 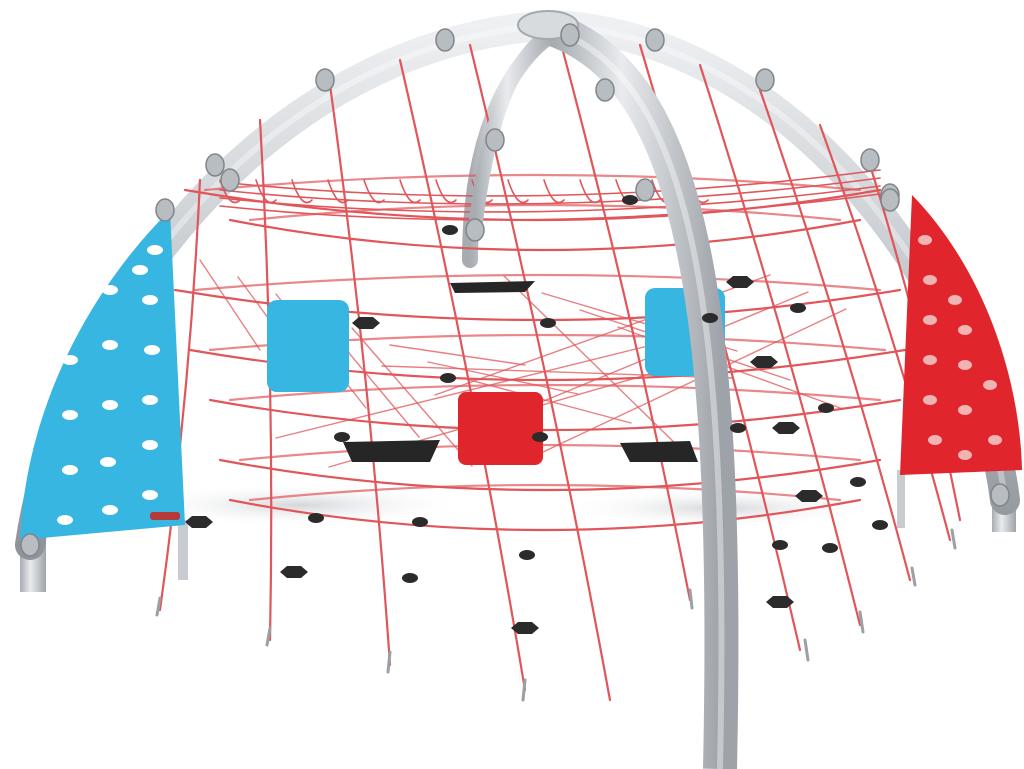 I want to click on red-climbing-panel, so click(x=961, y=335).